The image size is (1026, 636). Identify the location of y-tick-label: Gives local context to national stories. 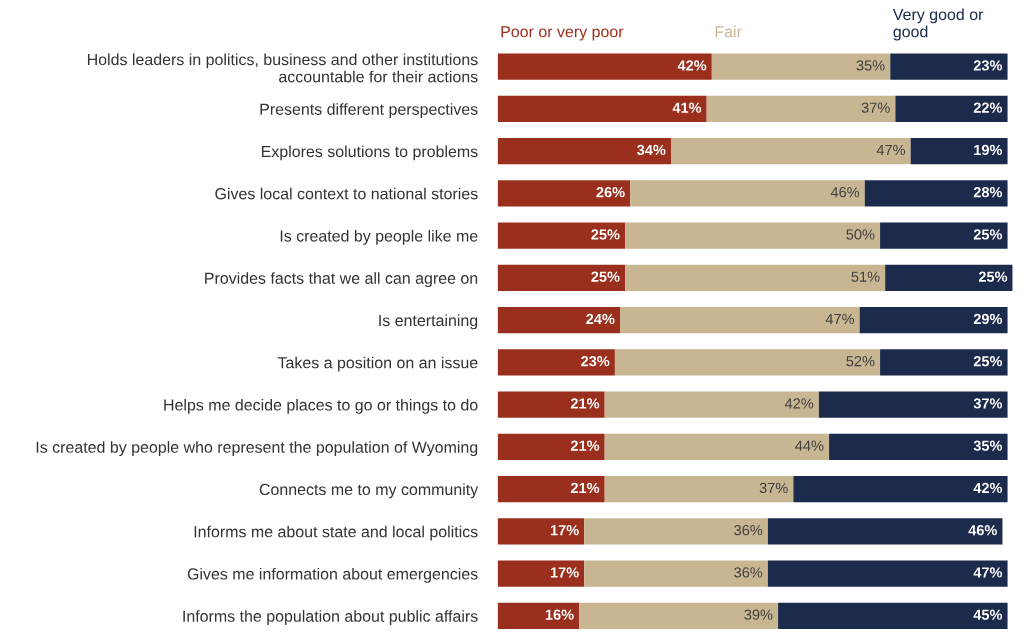
(346, 193).